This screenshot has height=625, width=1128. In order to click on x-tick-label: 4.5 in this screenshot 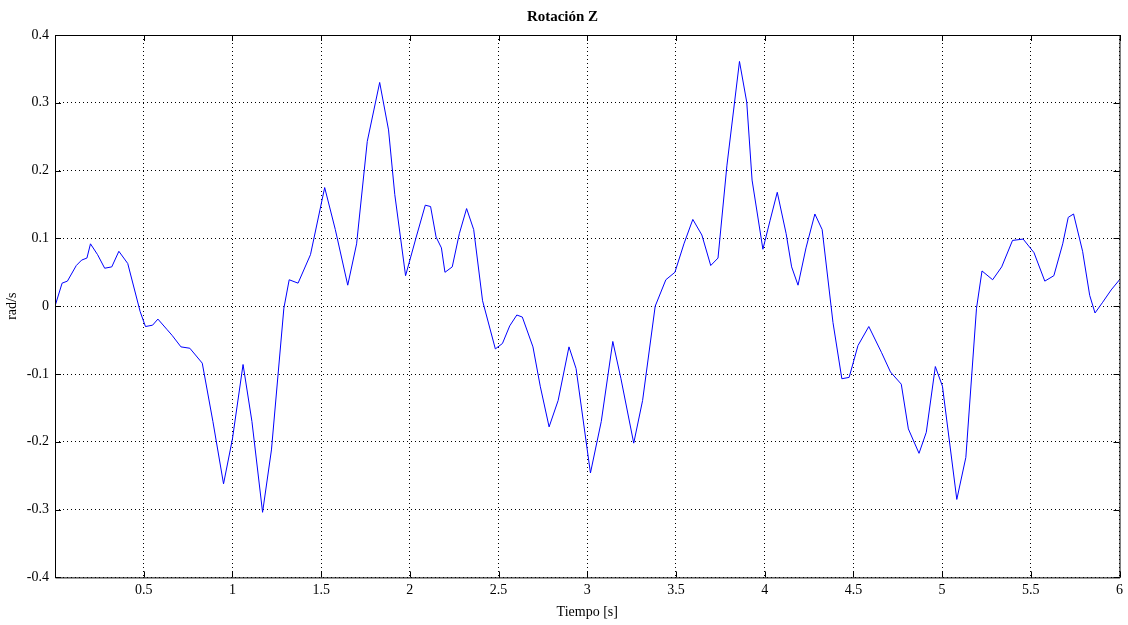, I will do `click(853, 590)`.